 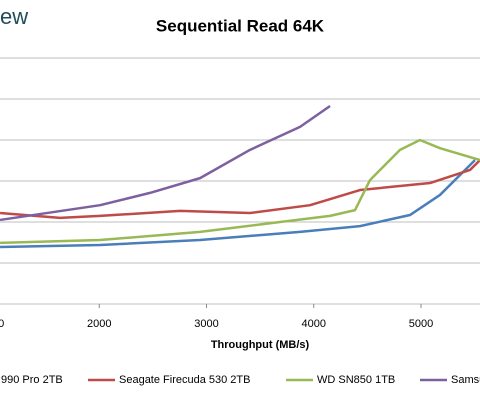 What do you see at coordinates (206, 324) in the screenshot?
I see `x-tick-label: 3000` at bounding box center [206, 324].